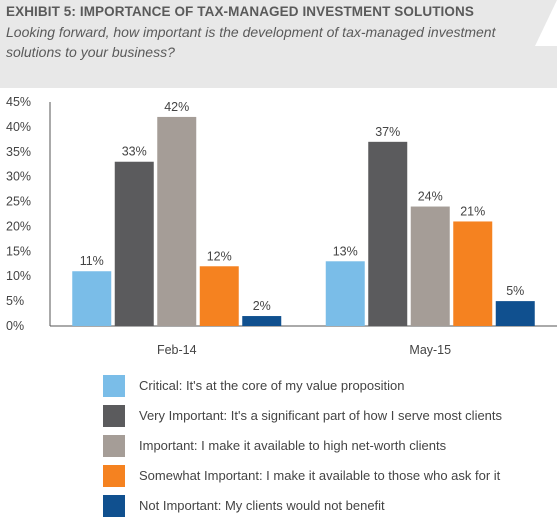 The height and width of the screenshot is (528, 557). What do you see at coordinates (472, 211) in the screenshot?
I see `data-label: 21%` at bounding box center [472, 211].